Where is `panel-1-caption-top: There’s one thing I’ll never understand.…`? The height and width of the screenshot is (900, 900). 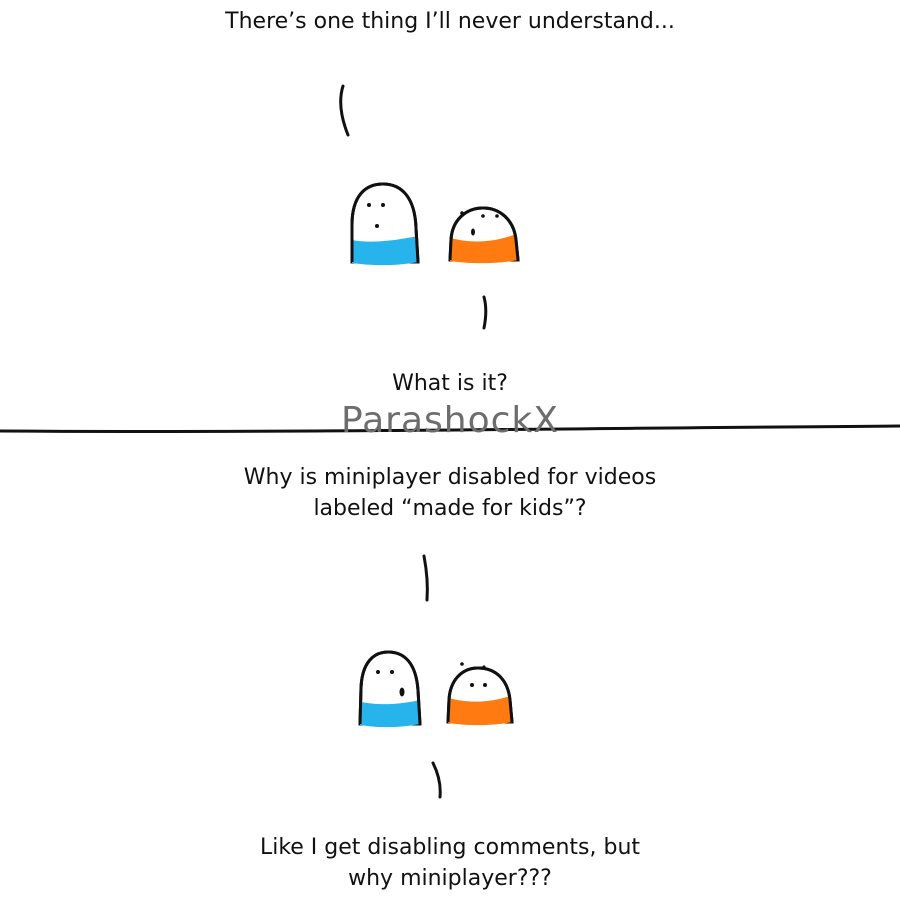 panel-1-caption-top: There’s one thing I’ll never understand.… is located at coordinates (450, 21).